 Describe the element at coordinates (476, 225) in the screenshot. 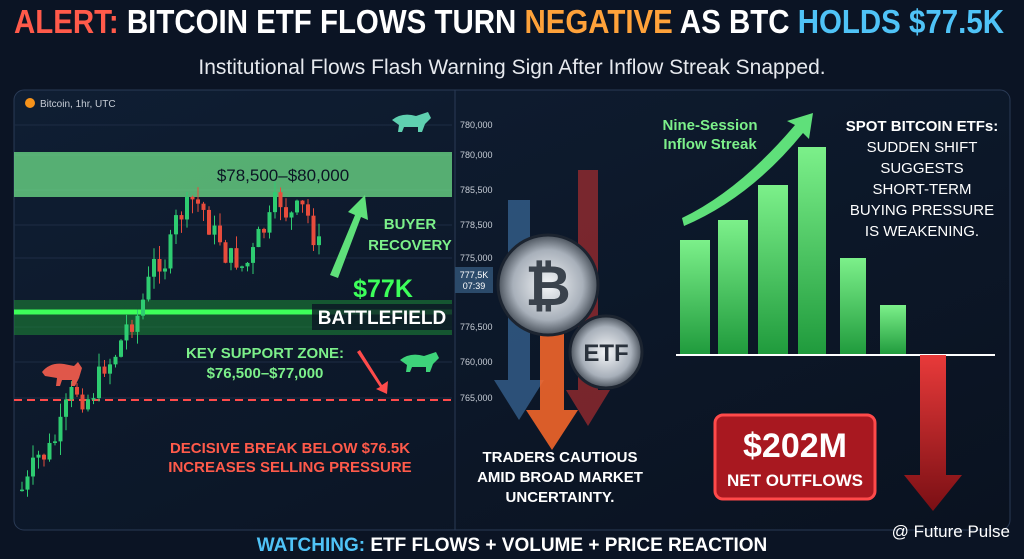

I see `axis-label: 778,500` at that location.